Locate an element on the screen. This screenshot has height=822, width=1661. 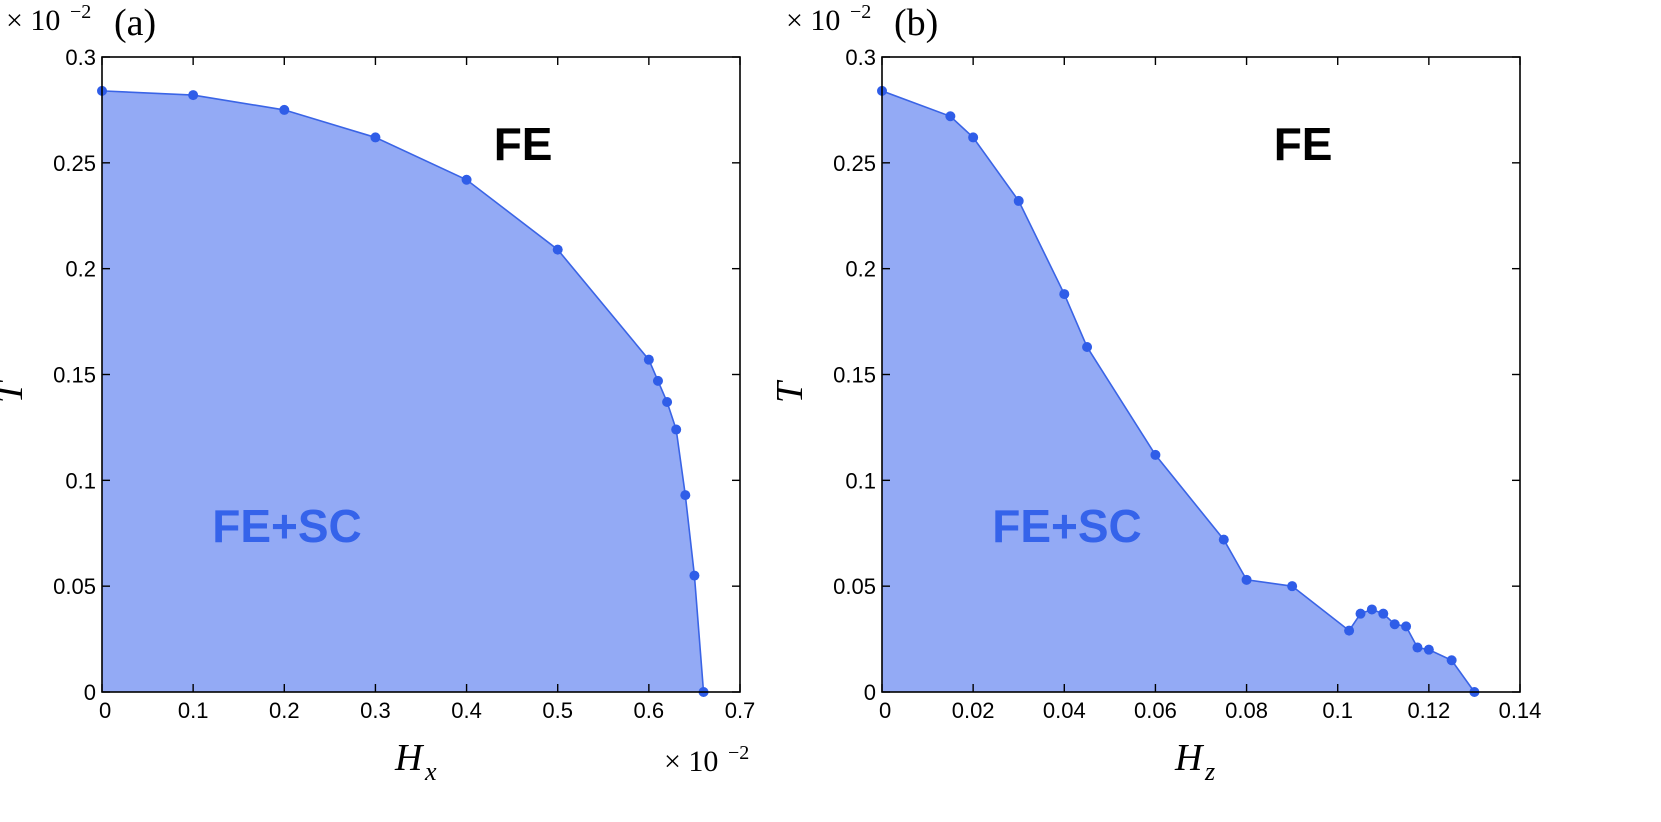
x-multiplier: × 10 −2 is located at coordinates (706, 760).